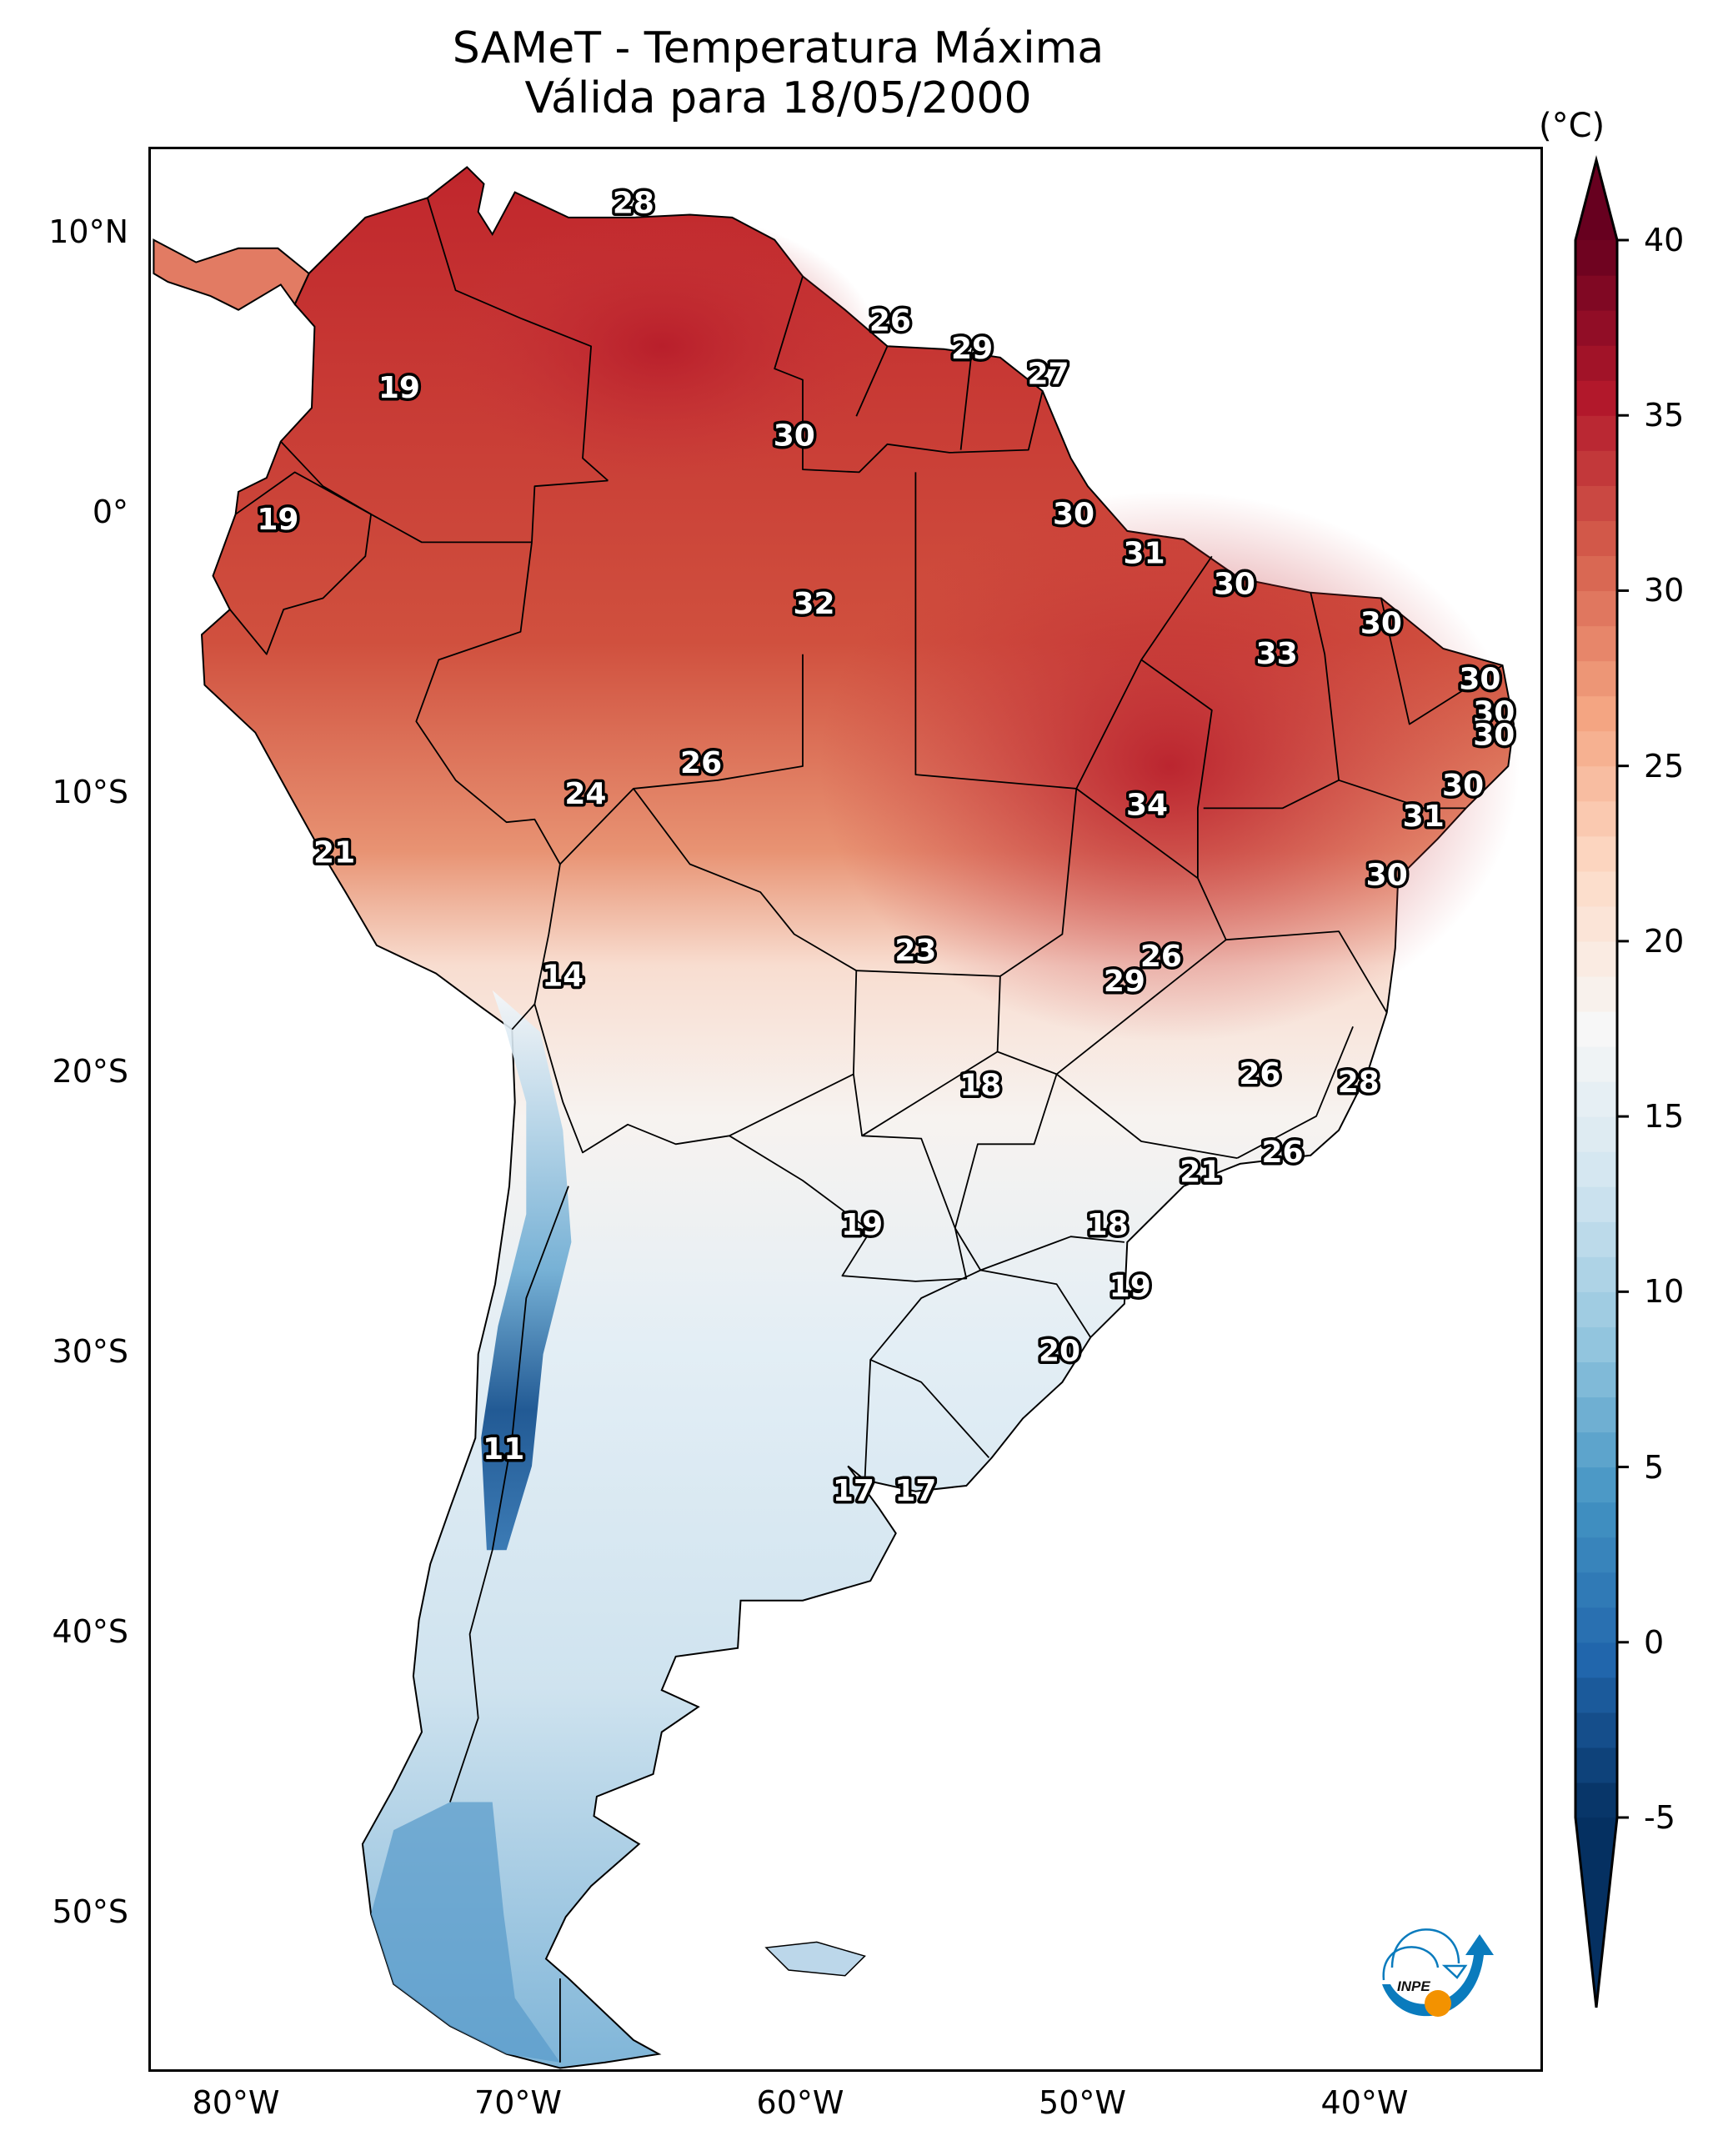 The image size is (1723, 2156). What do you see at coordinates (110, 511) in the screenshot?
I see `latitude-tick-label: 0°` at bounding box center [110, 511].